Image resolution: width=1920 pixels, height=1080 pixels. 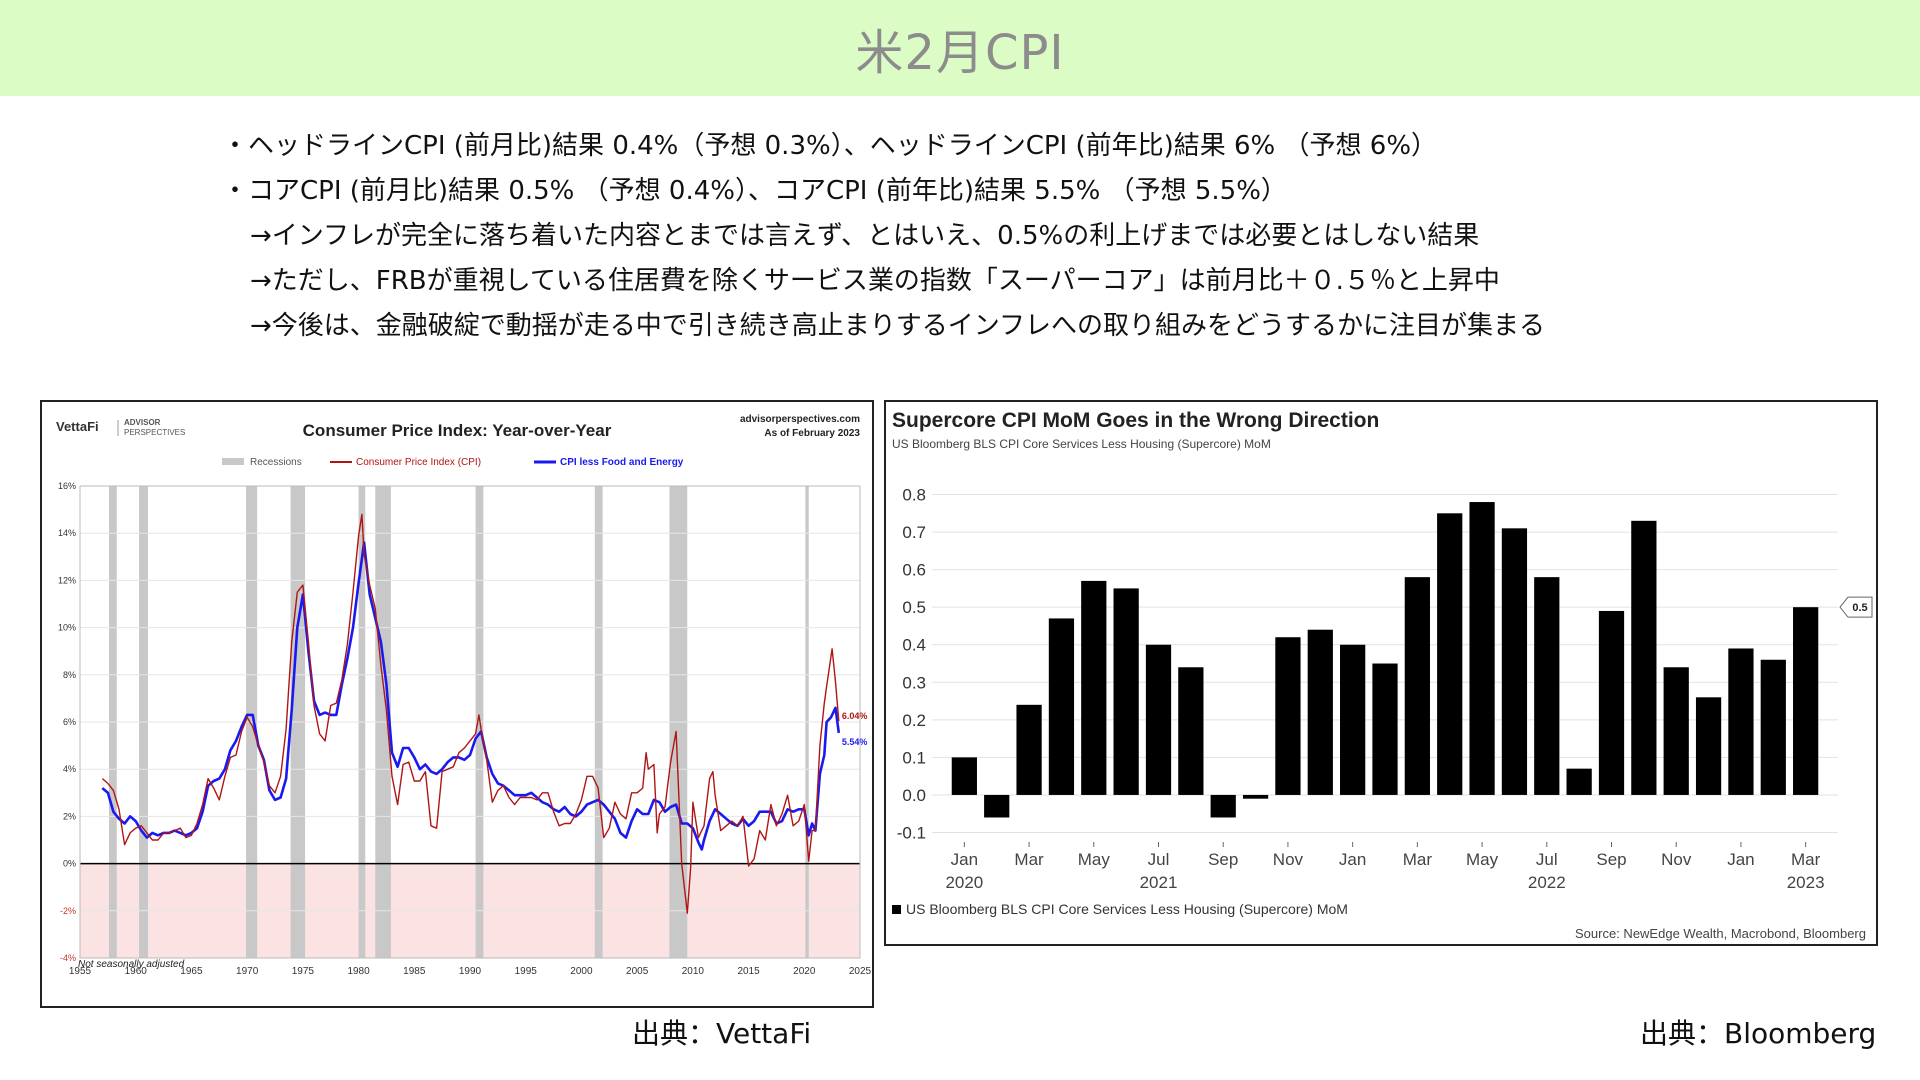 What do you see at coordinates (358, 971) in the screenshot?
I see `x-tick-label: 1980` at bounding box center [358, 971].